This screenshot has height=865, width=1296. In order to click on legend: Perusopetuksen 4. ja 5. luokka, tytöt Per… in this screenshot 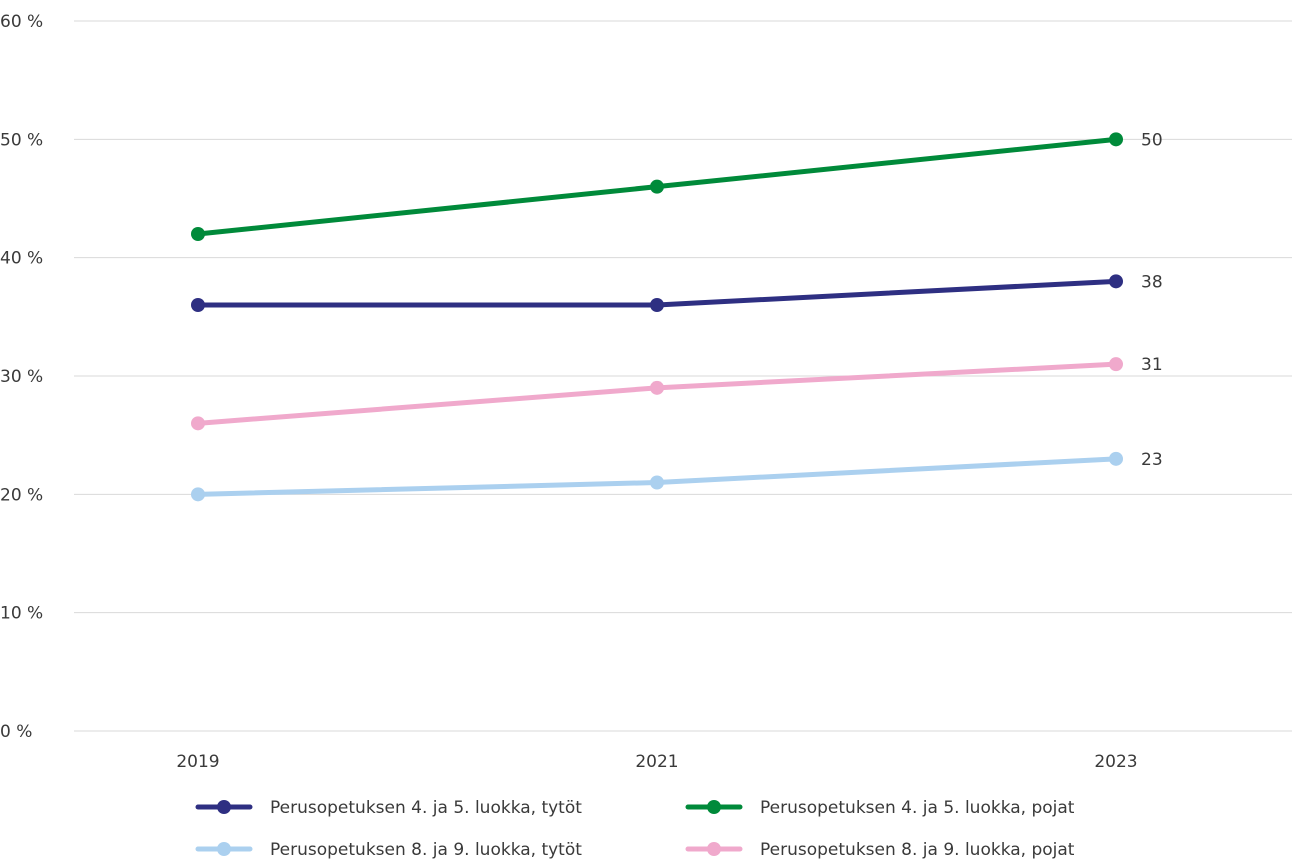, I will do `click(635, 829)`.